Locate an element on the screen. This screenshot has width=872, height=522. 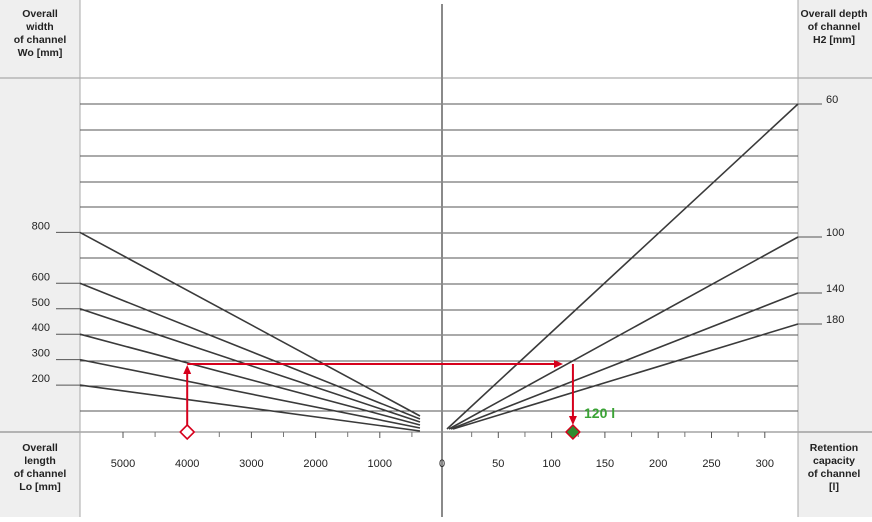
depth-tick-label-60: 60 is located at coordinates (832, 100).